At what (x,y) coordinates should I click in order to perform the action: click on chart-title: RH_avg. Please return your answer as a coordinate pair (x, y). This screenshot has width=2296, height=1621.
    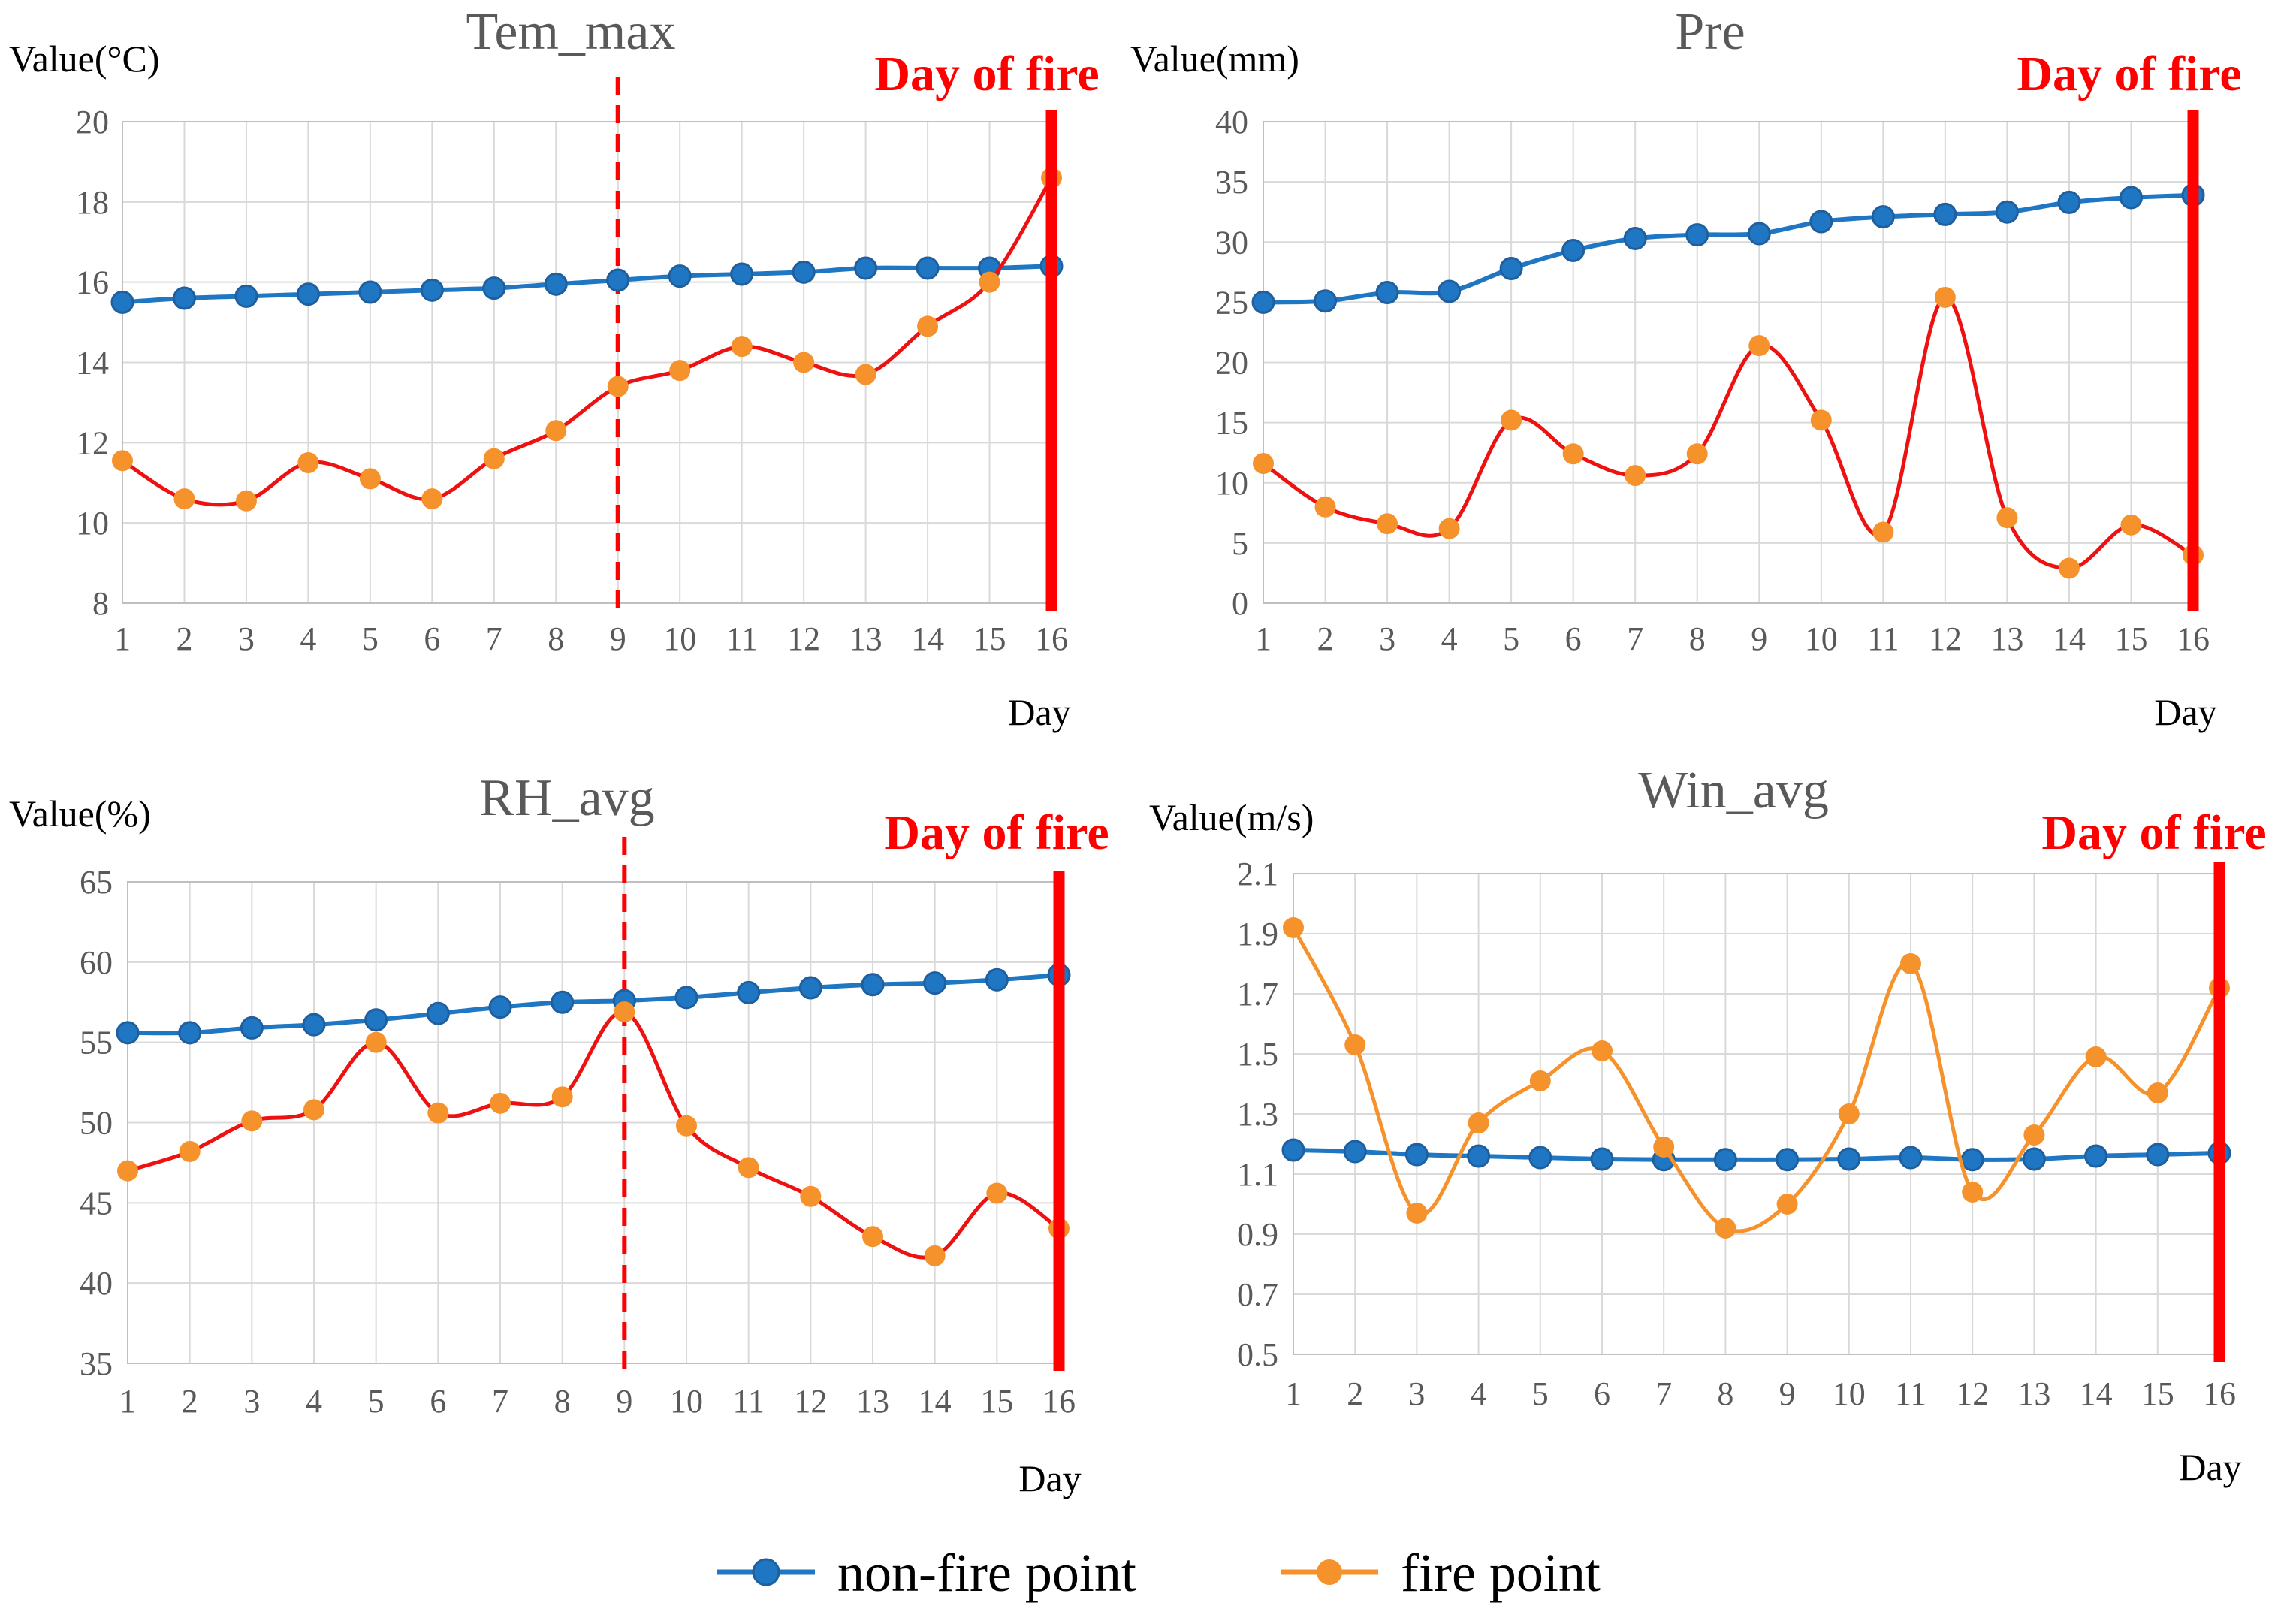
    Looking at the image, I should click on (566, 798).